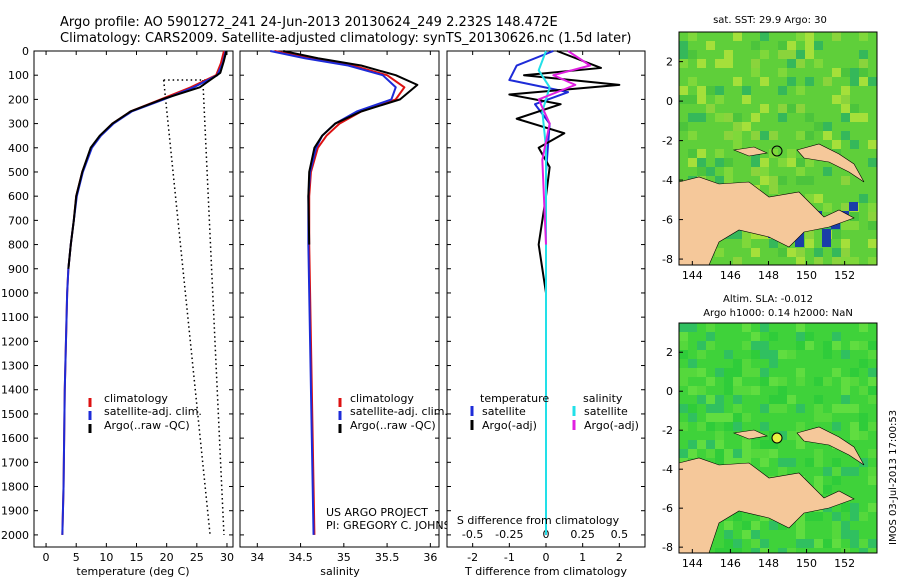 The image size is (900, 584). I want to click on map-y-tick-label: 2, so click(669, 62).